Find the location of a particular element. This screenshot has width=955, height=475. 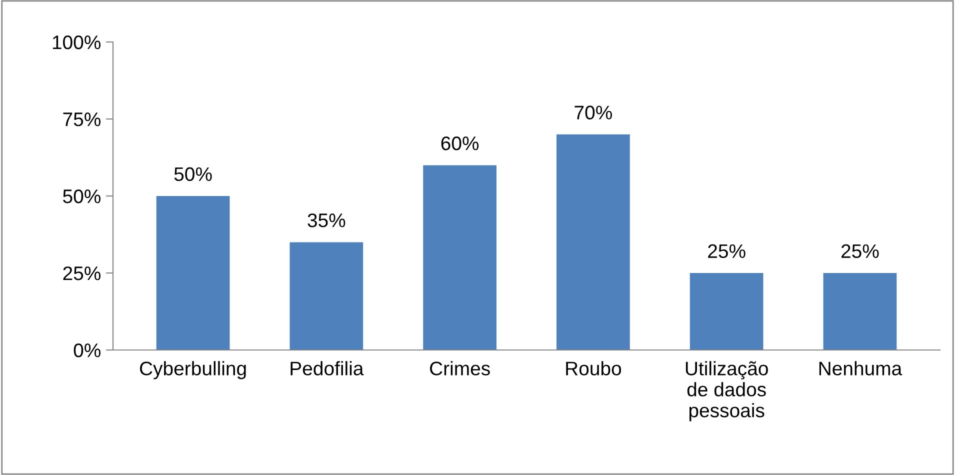

x-tick-label: Utilização de dados pessoais is located at coordinates (727, 391).